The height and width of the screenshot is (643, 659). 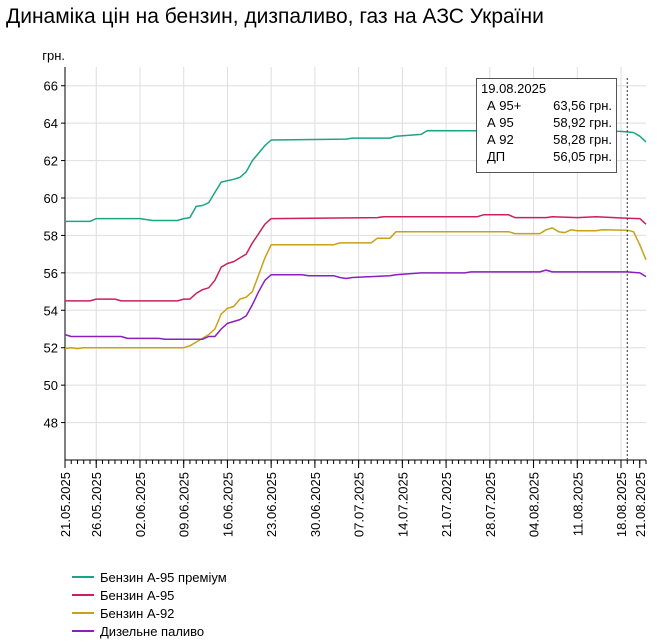 What do you see at coordinates (51, 198) in the screenshot?
I see `y-tick-label: 60` at bounding box center [51, 198].